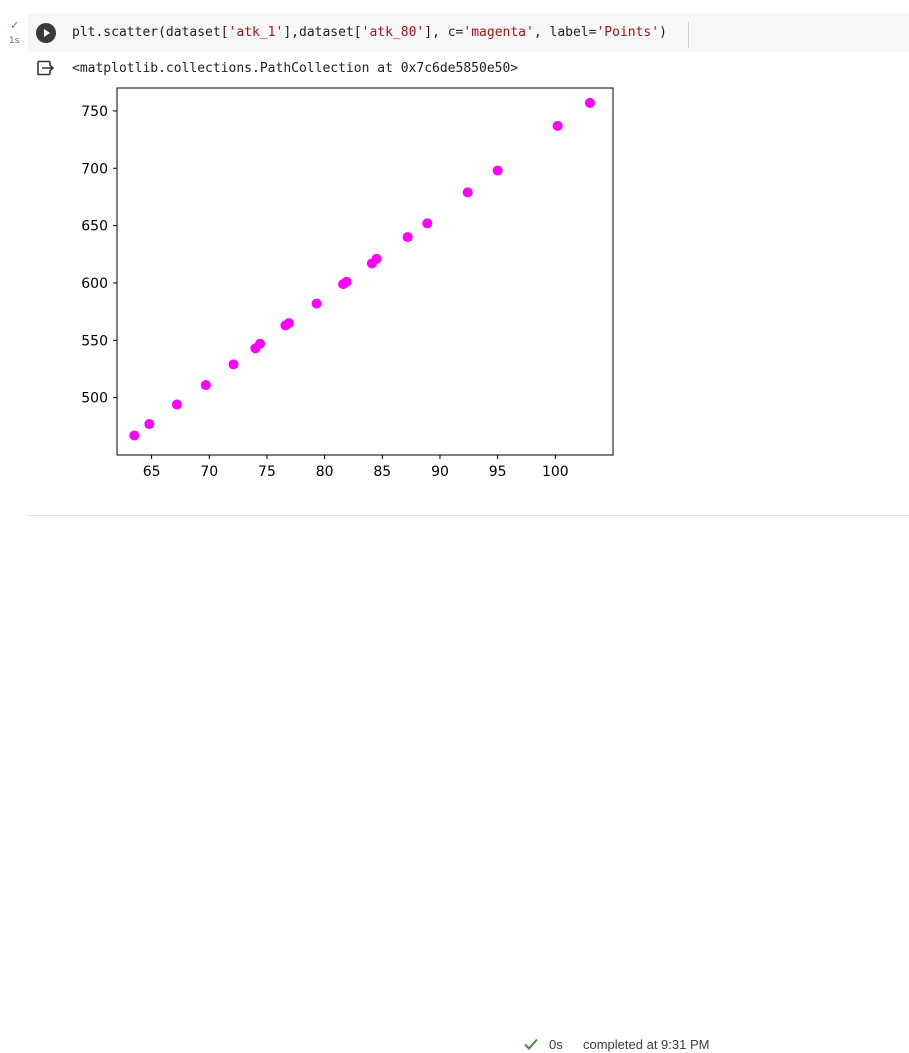 This screenshot has height=1053, width=909. I want to click on x-tick-label: 65, so click(152, 472).